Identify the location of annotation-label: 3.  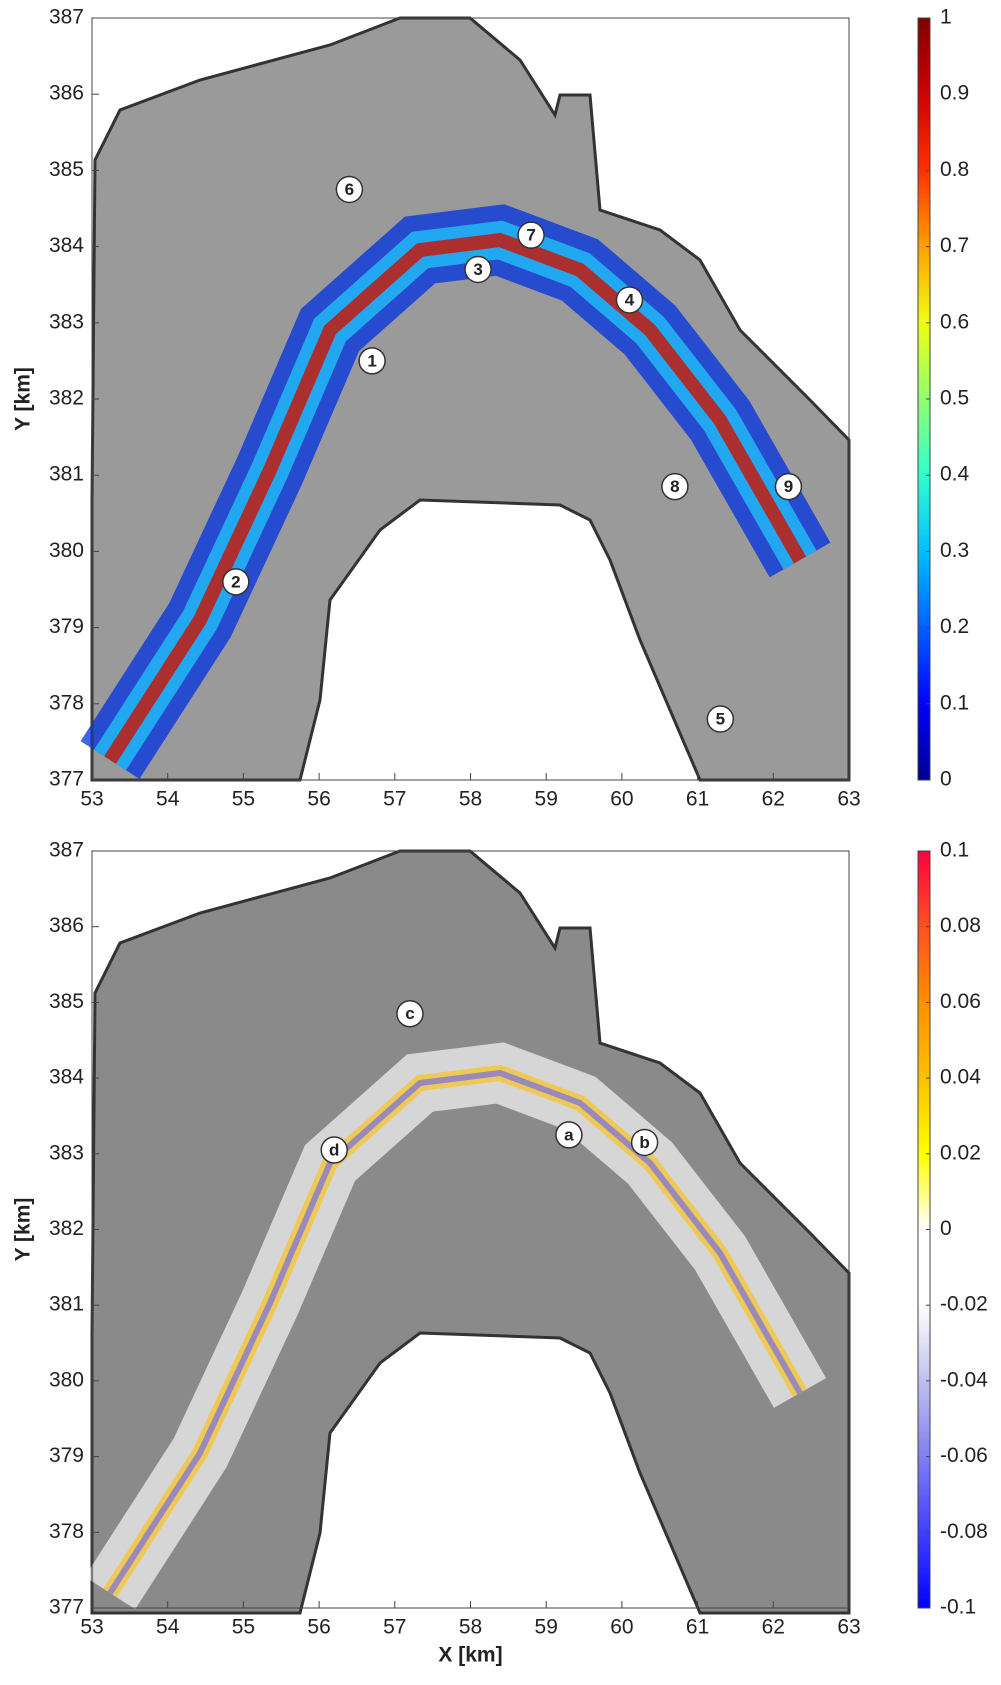
(477, 269).